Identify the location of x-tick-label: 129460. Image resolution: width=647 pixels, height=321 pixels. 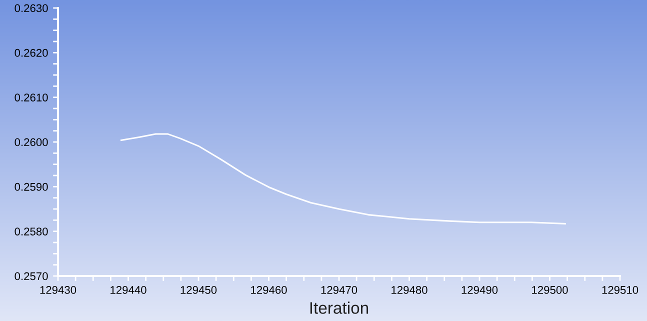
(269, 290).